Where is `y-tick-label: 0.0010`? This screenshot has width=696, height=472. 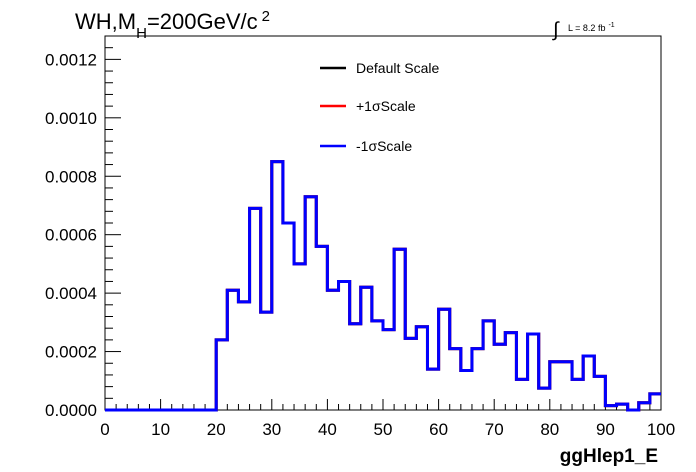 y-tick-label: 0.0010 is located at coordinates (71, 118).